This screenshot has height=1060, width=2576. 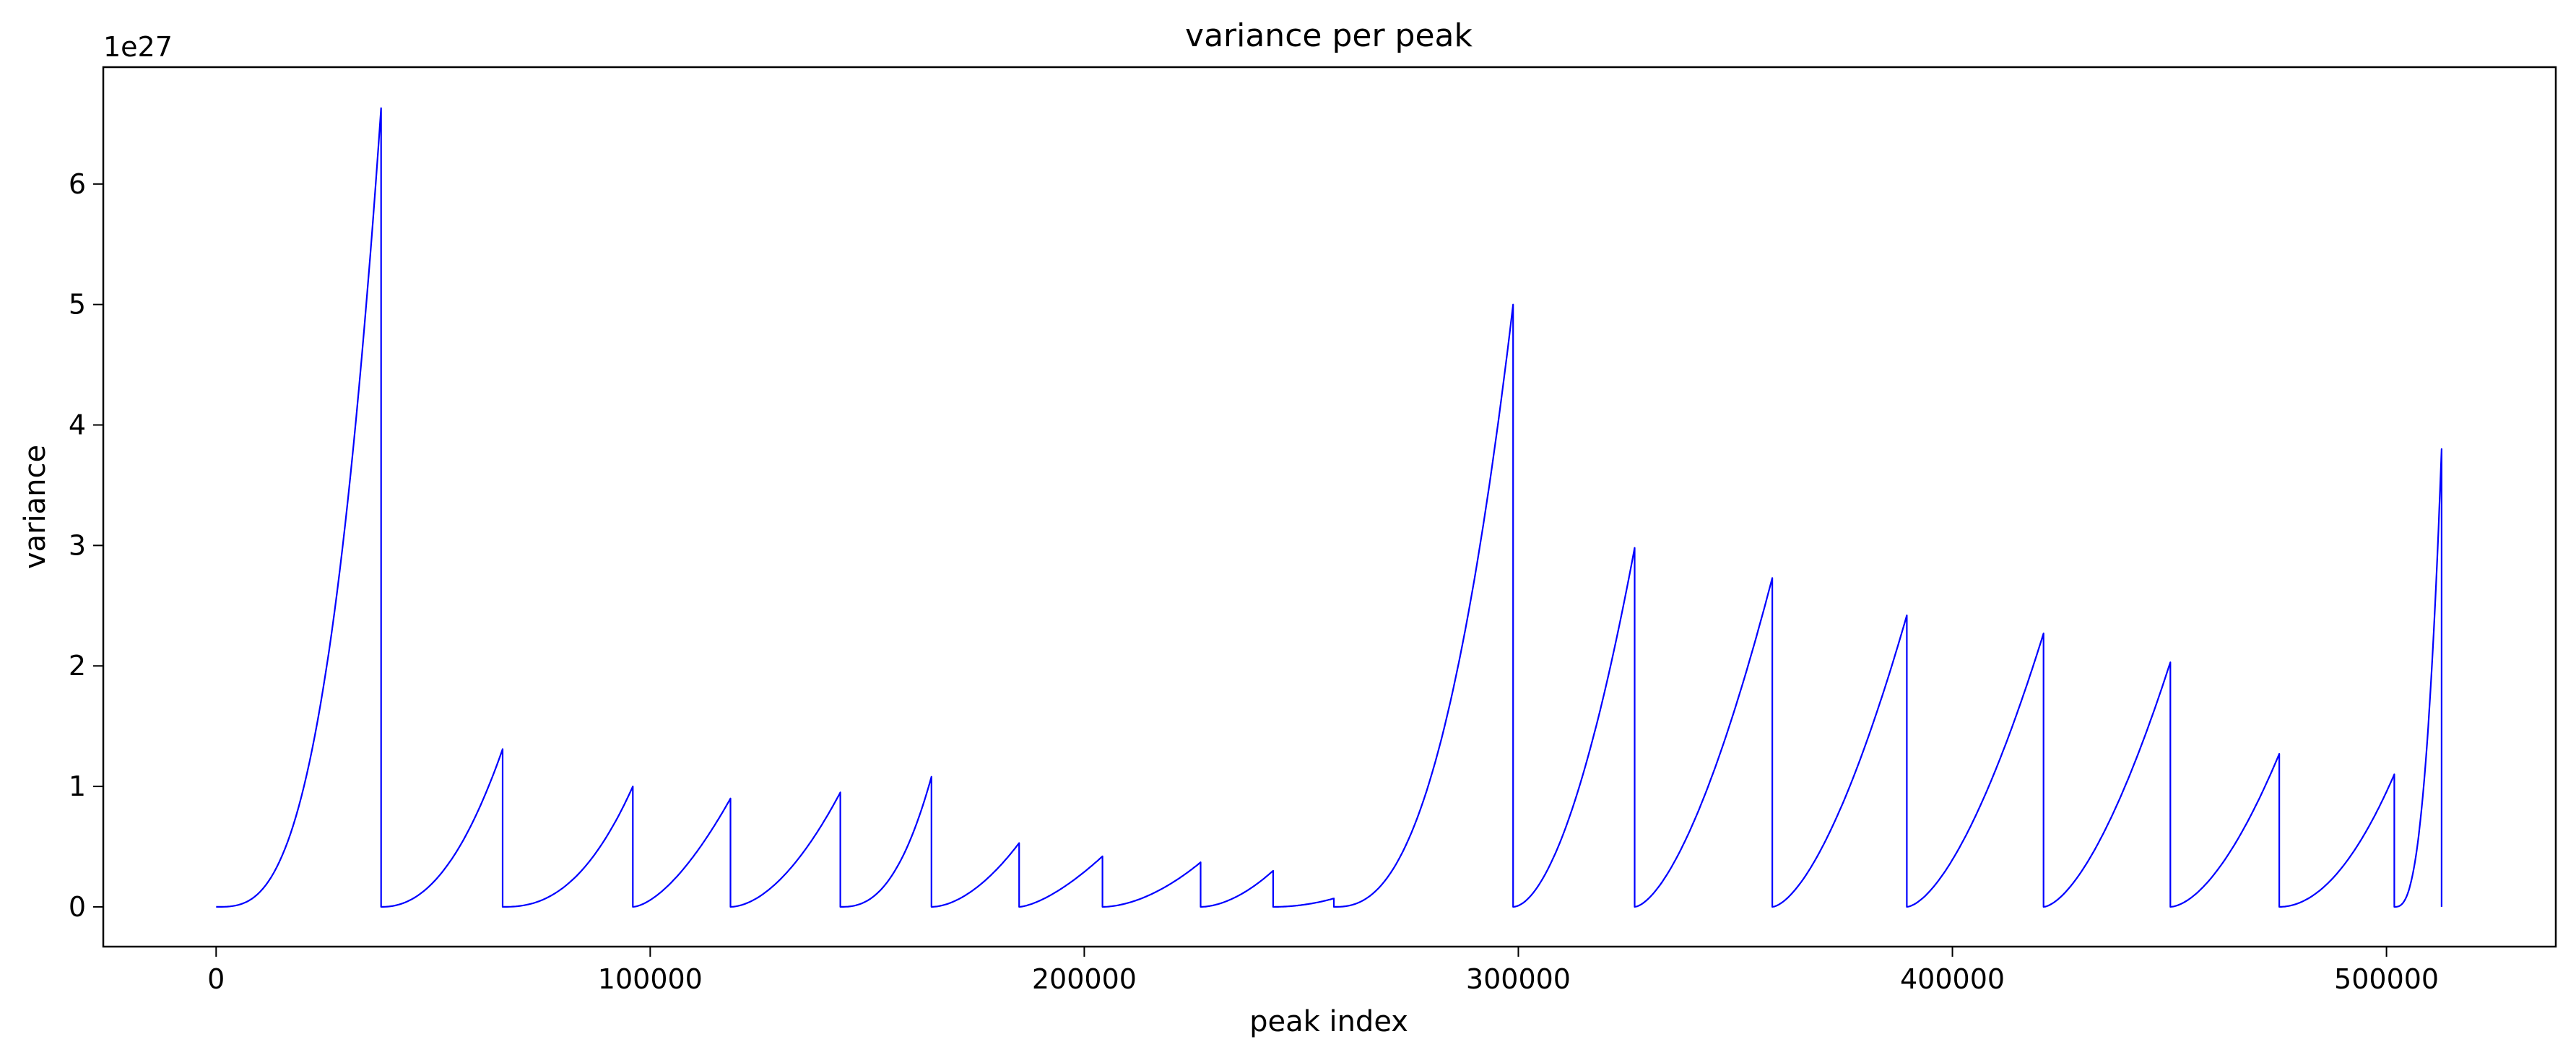 What do you see at coordinates (1323, 971) in the screenshot?
I see `x-axis-ticks: 0 100000 200000 300000 400000 500000` at bounding box center [1323, 971].